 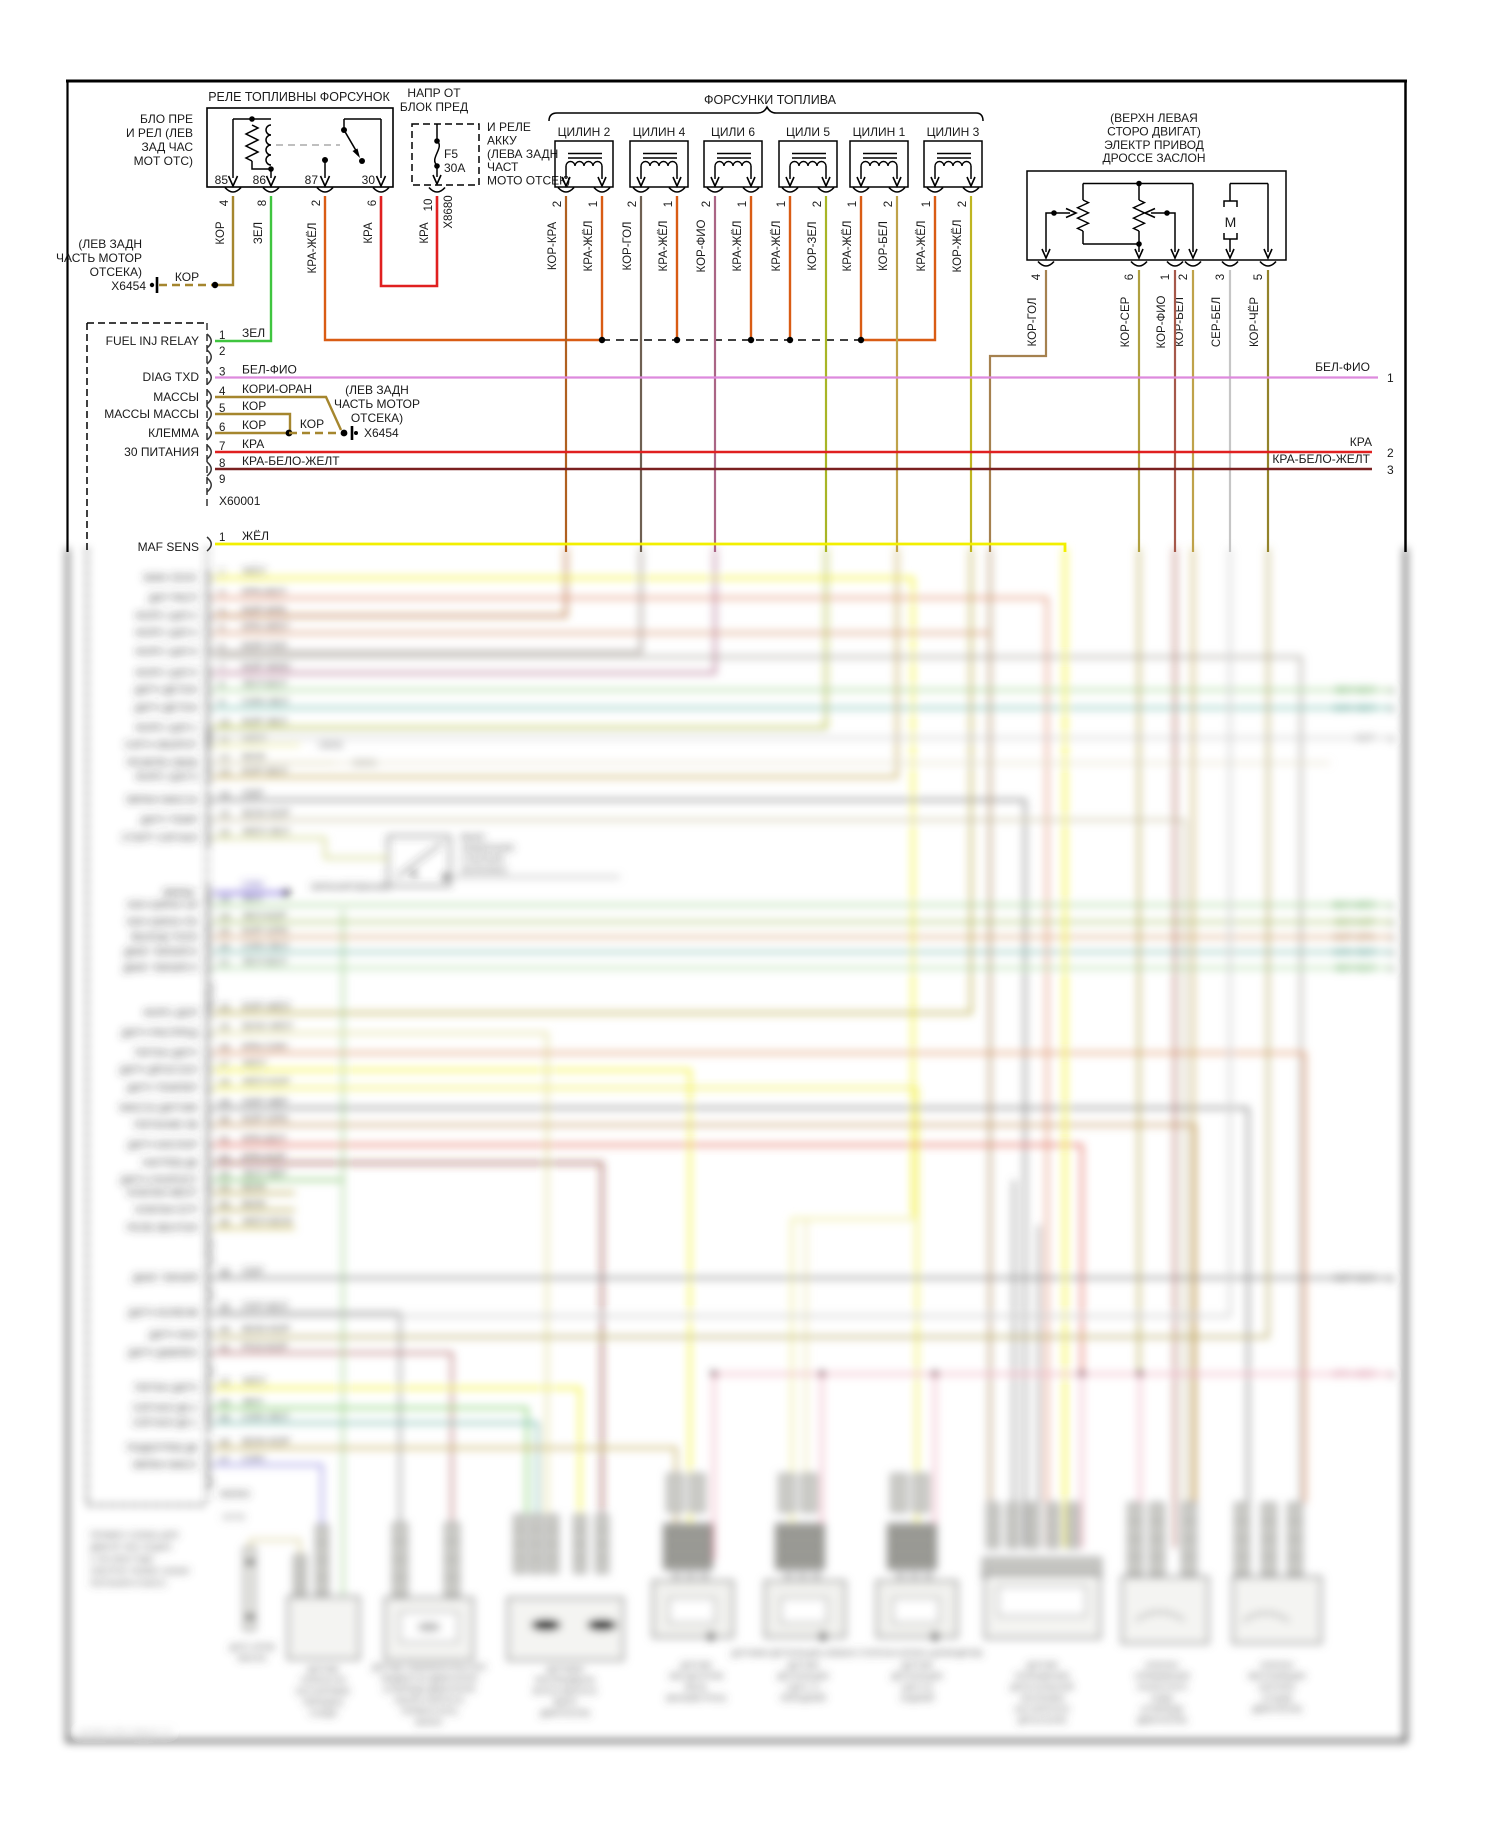 What do you see at coordinates (323, 1702) in the screenshot?
I see `svg-text: ПЕРЕДАЧ)` at bounding box center [323, 1702].